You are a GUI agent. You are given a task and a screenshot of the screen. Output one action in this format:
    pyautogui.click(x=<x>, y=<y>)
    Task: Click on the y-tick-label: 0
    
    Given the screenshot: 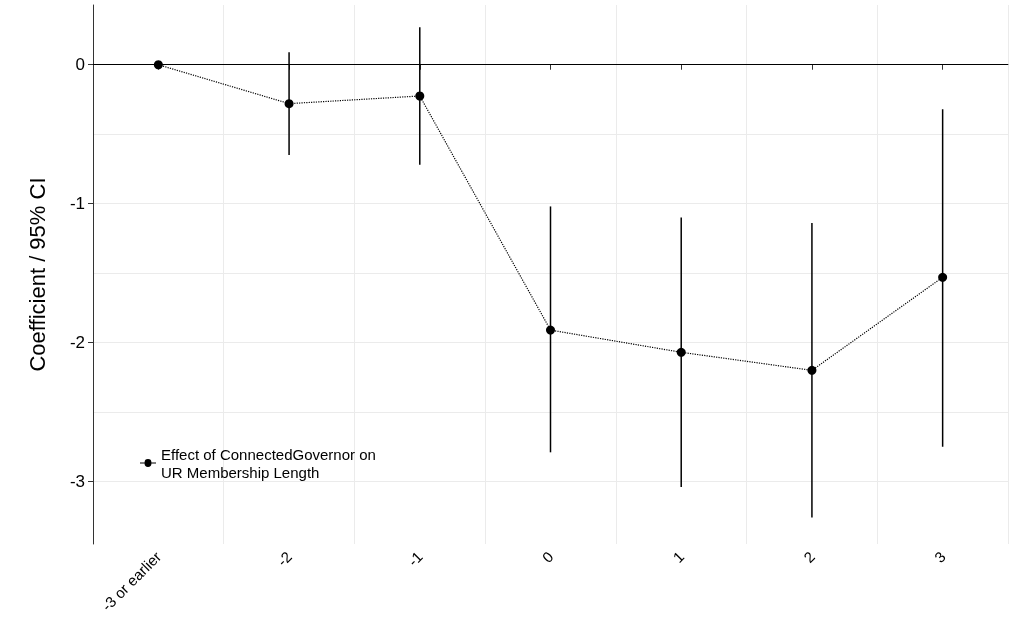 What is the action you would take?
    pyautogui.click(x=80, y=65)
    